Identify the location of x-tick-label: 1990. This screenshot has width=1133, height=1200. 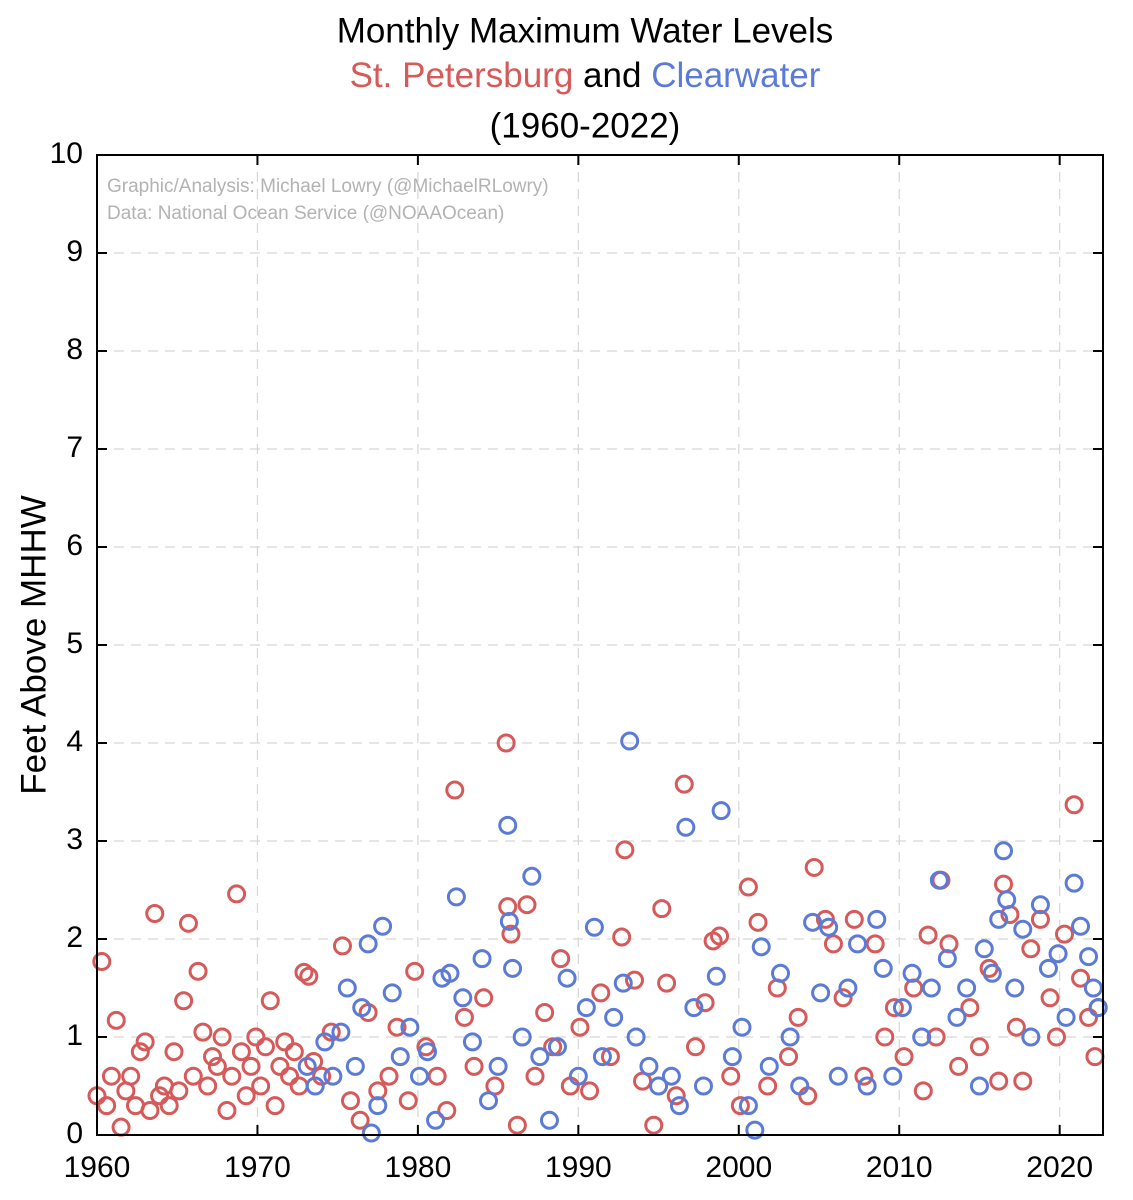
(578, 1167).